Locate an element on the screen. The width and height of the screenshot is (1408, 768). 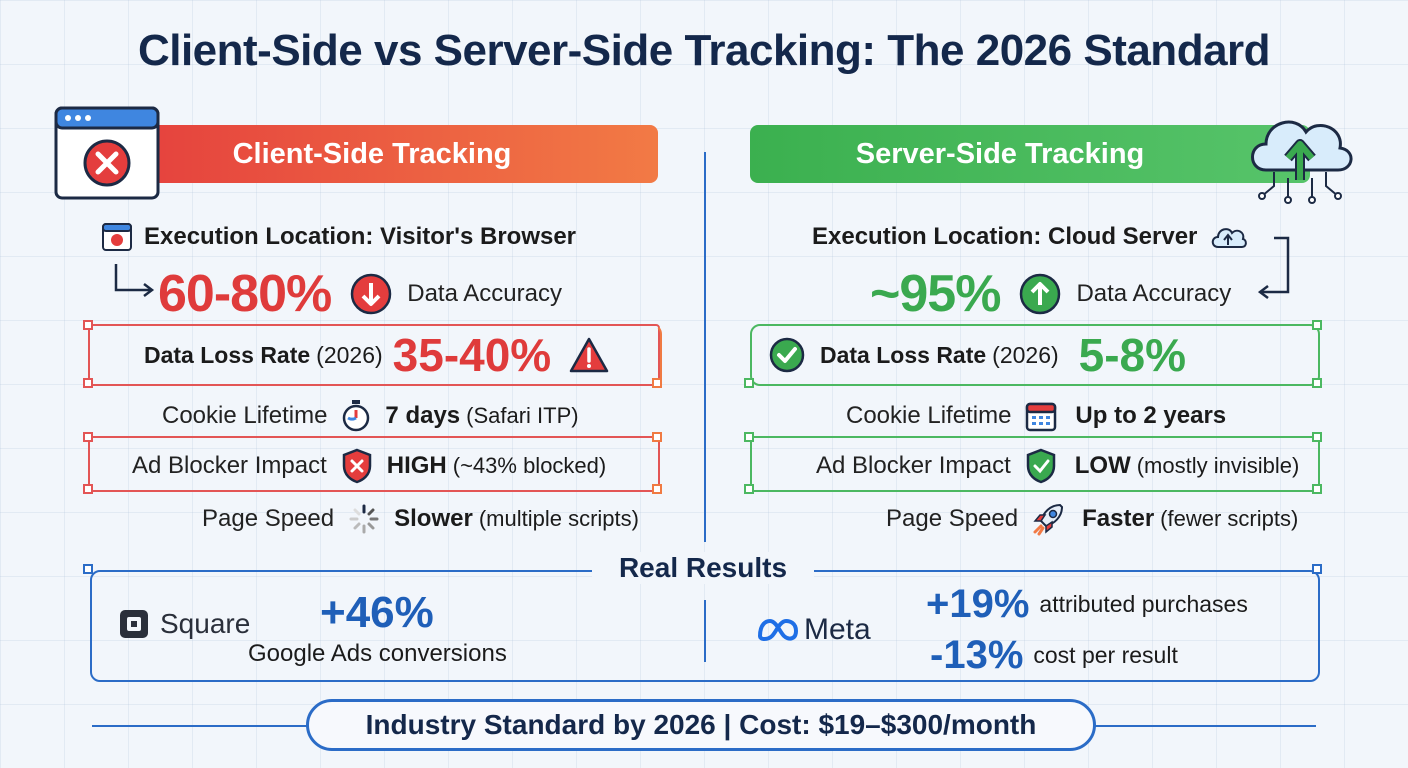
server-loss-value: 5-8% is located at coordinates (1132, 355).